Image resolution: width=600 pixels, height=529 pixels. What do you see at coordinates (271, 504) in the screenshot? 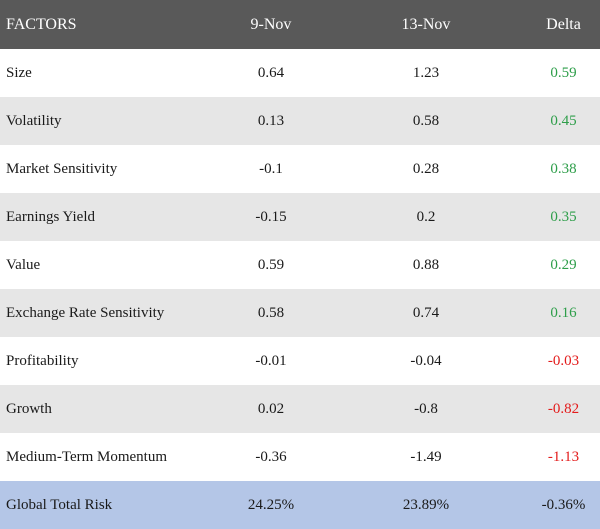
I see `total-date1: 24.25%` at bounding box center [271, 504].